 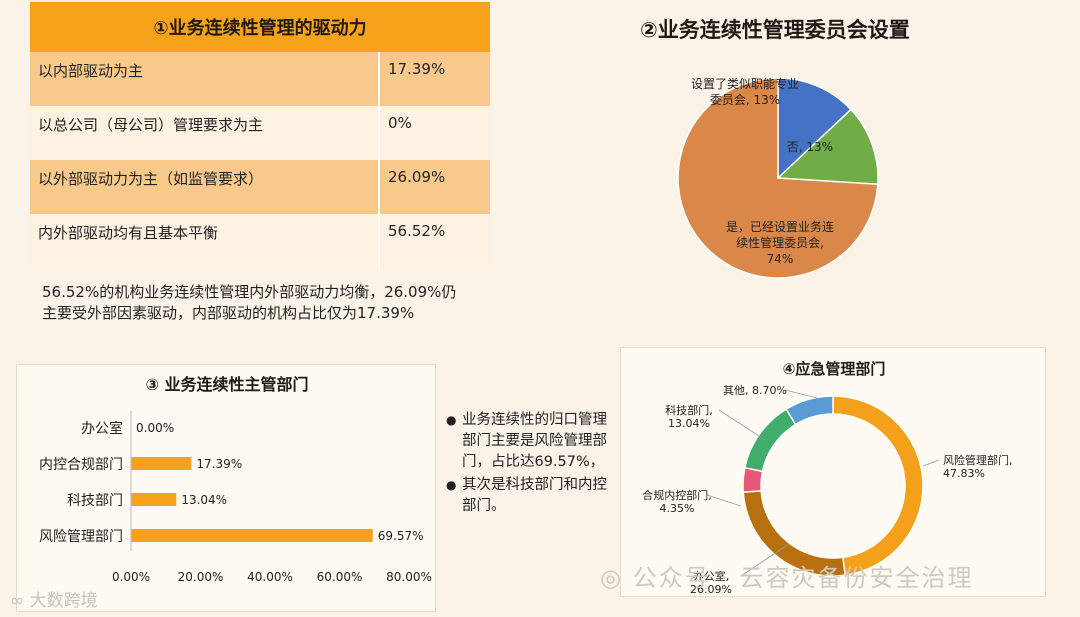 What do you see at coordinates (204, 500) in the screenshot?
I see `bar-value-label: 13.04%` at bounding box center [204, 500].